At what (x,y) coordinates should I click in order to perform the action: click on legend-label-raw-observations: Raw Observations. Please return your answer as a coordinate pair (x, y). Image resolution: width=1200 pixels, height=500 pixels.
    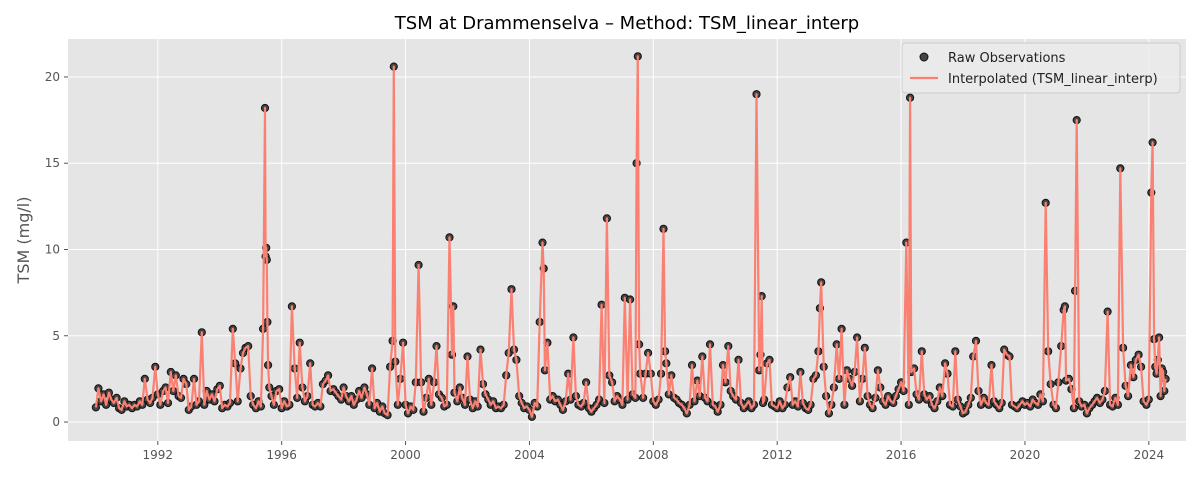
    Looking at the image, I should click on (1007, 58).